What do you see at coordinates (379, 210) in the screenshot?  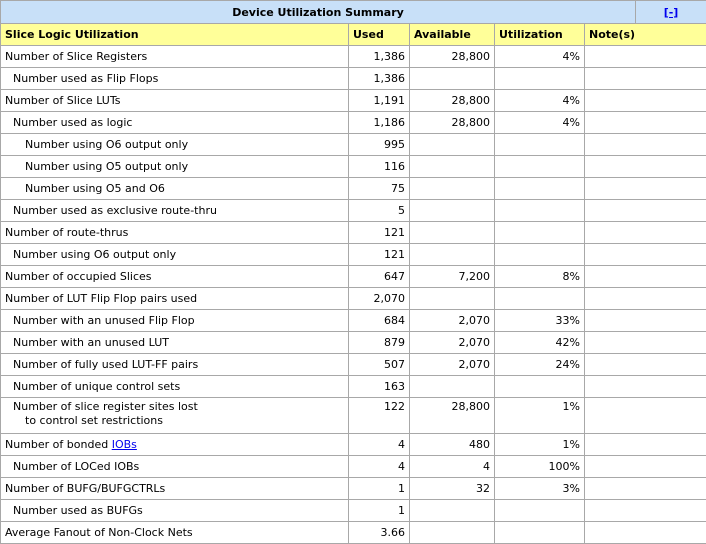 I see `row-used: 5` at bounding box center [379, 210].